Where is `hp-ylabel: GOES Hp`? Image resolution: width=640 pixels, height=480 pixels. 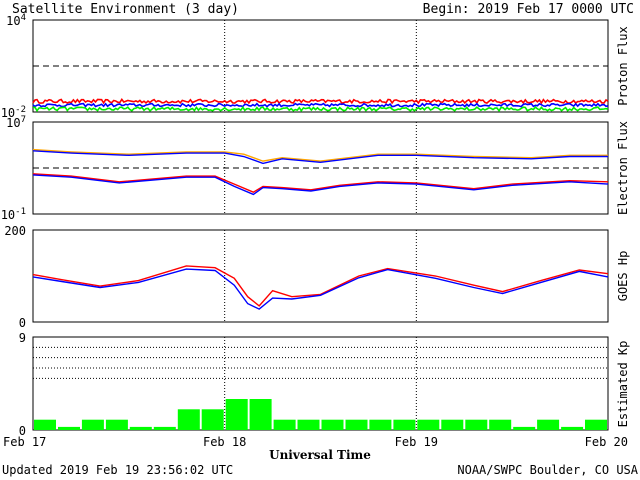 hp-ylabel: GOES Hp is located at coordinates (623, 276).